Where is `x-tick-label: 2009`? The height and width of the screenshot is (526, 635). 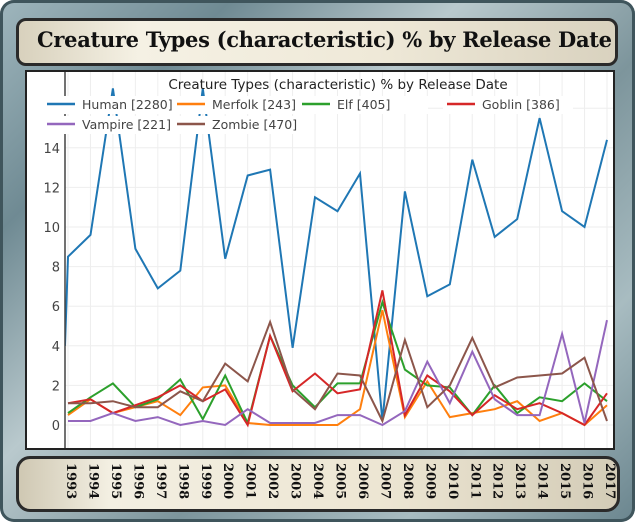 x-tick-label: 2009 is located at coordinates (430, 481).